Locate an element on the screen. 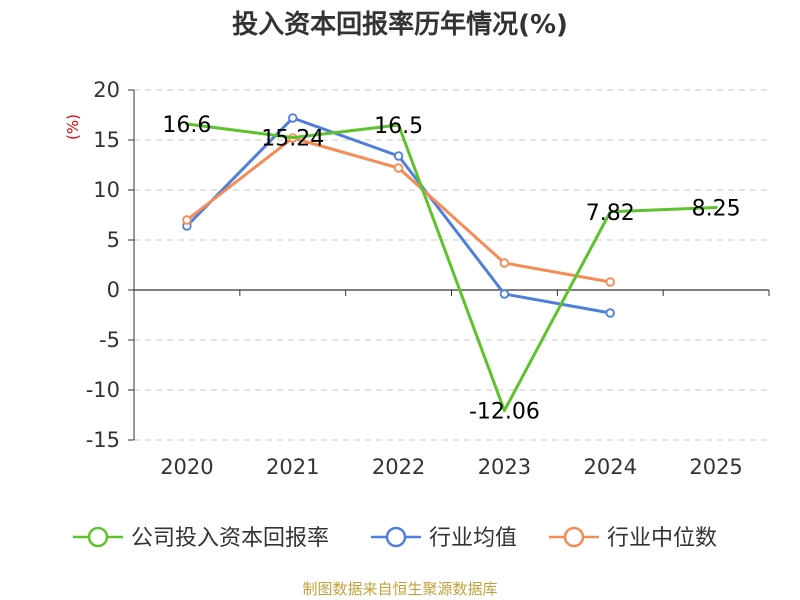 The width and height of the screenshot is (800, 600). y-tick-label: -5 is located at coordinates (109, 340).